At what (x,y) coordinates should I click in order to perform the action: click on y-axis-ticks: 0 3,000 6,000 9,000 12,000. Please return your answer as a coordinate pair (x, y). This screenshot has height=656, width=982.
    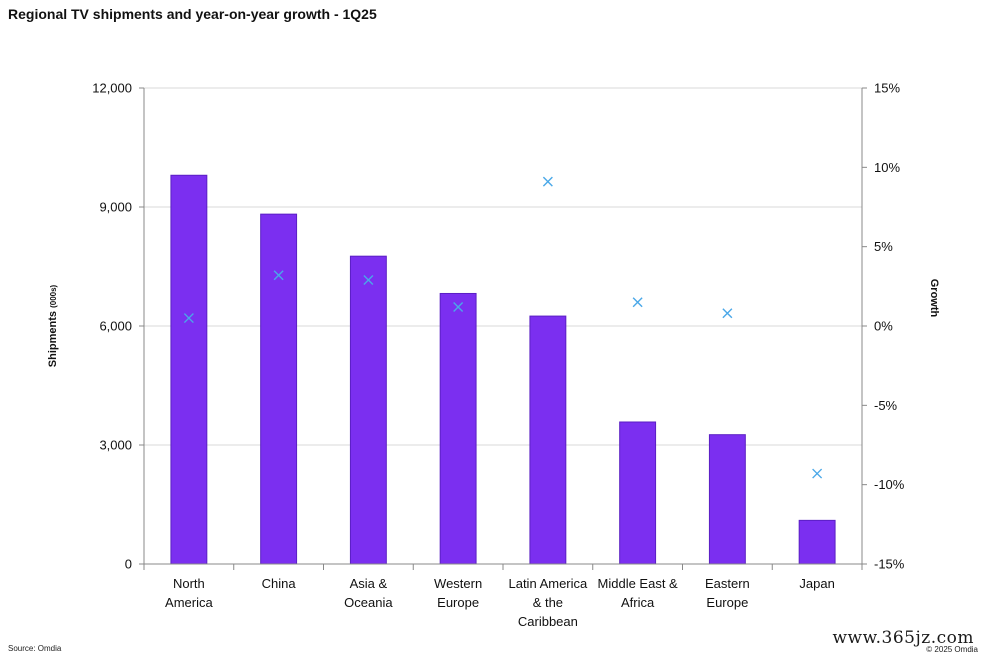
    Looking at the image, I should click on (112, 326).